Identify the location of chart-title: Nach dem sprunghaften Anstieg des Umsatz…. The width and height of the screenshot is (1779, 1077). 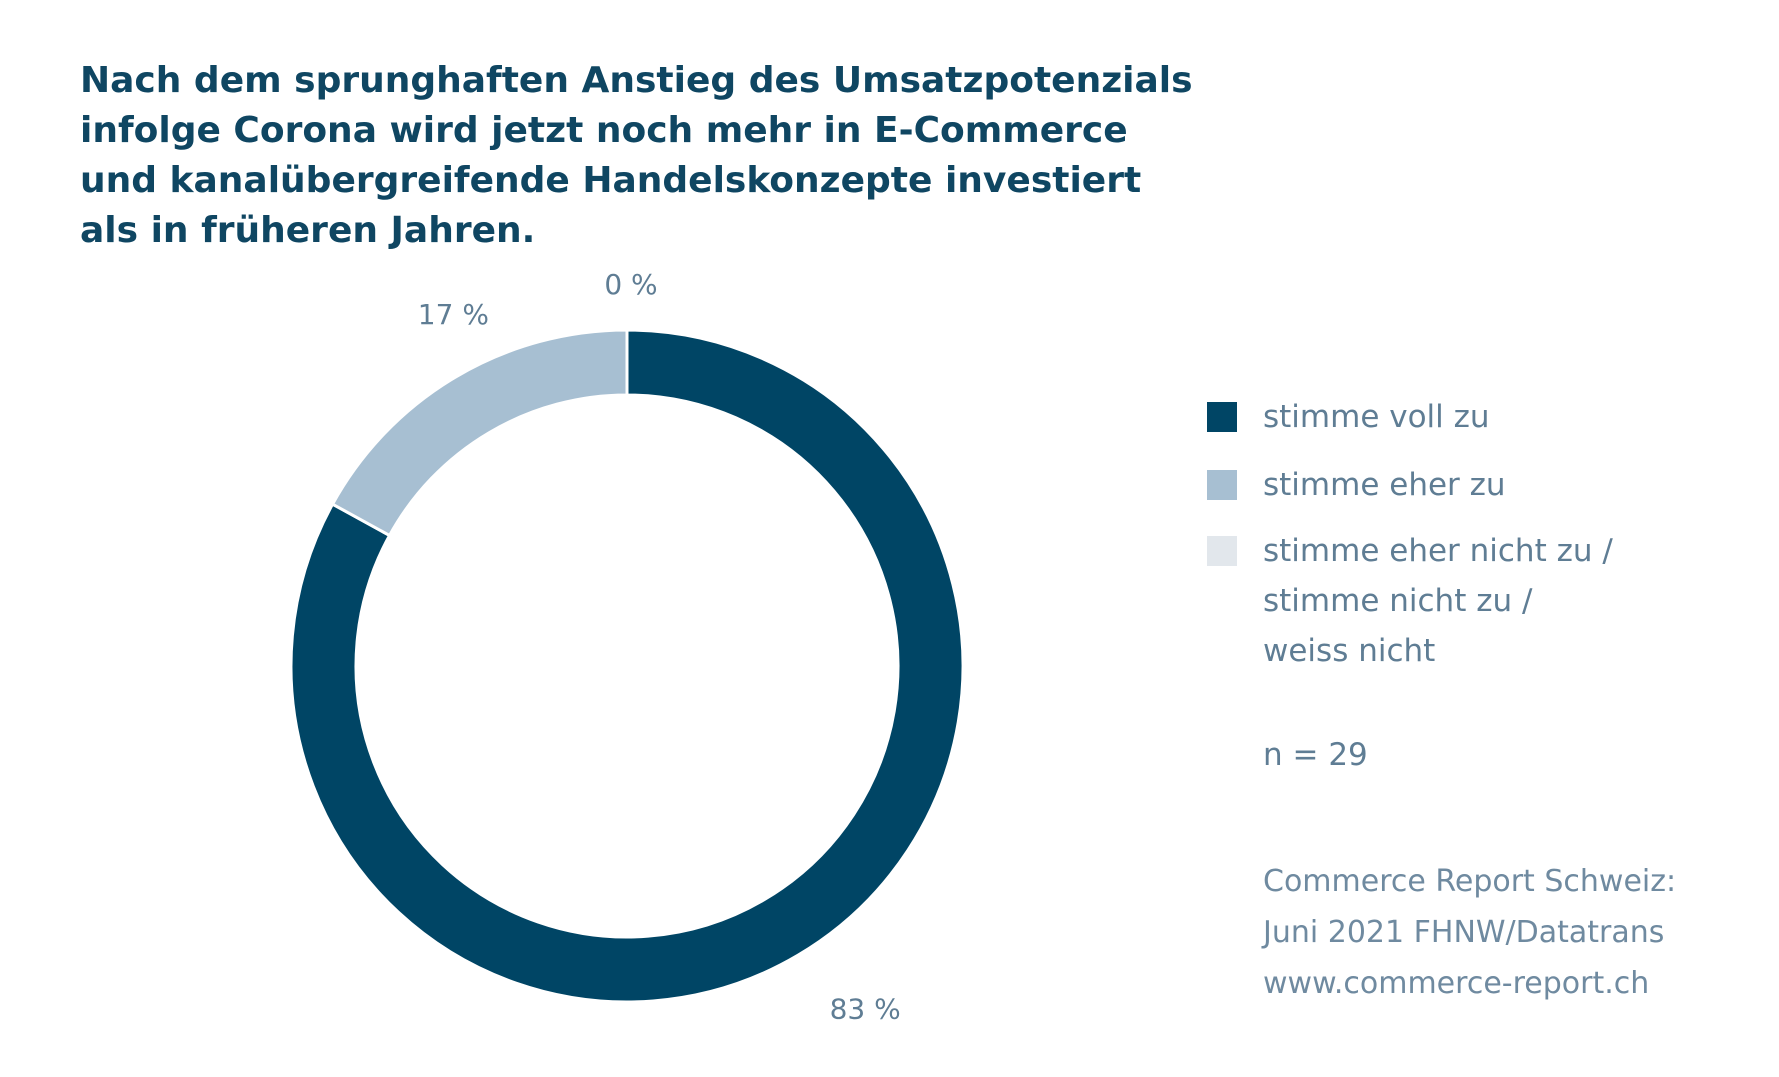
(636, 156).